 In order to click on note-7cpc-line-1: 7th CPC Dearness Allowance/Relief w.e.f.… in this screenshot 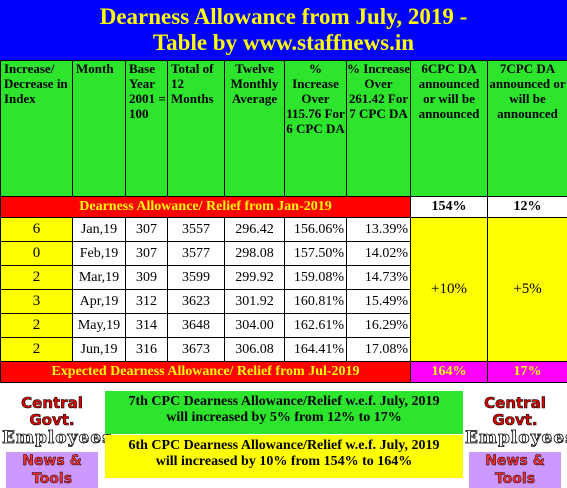, I will do `click(284, 402)`.